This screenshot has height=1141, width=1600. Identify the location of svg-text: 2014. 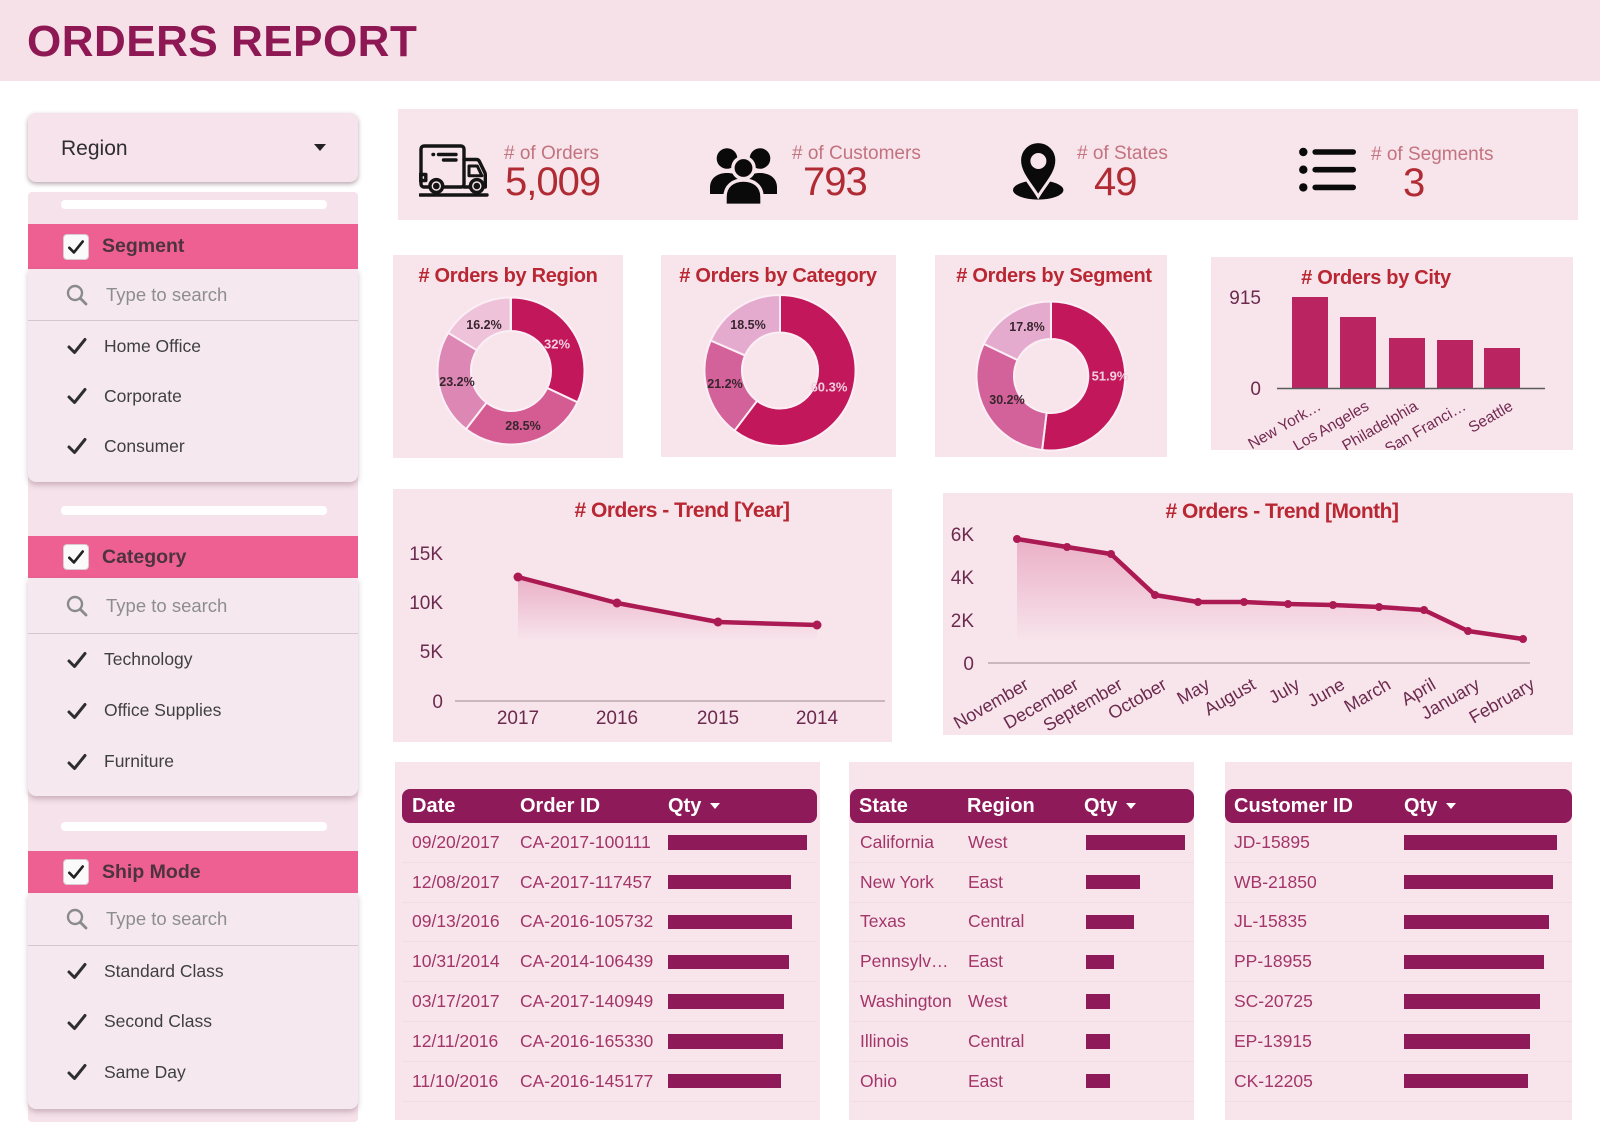
(817, 718).